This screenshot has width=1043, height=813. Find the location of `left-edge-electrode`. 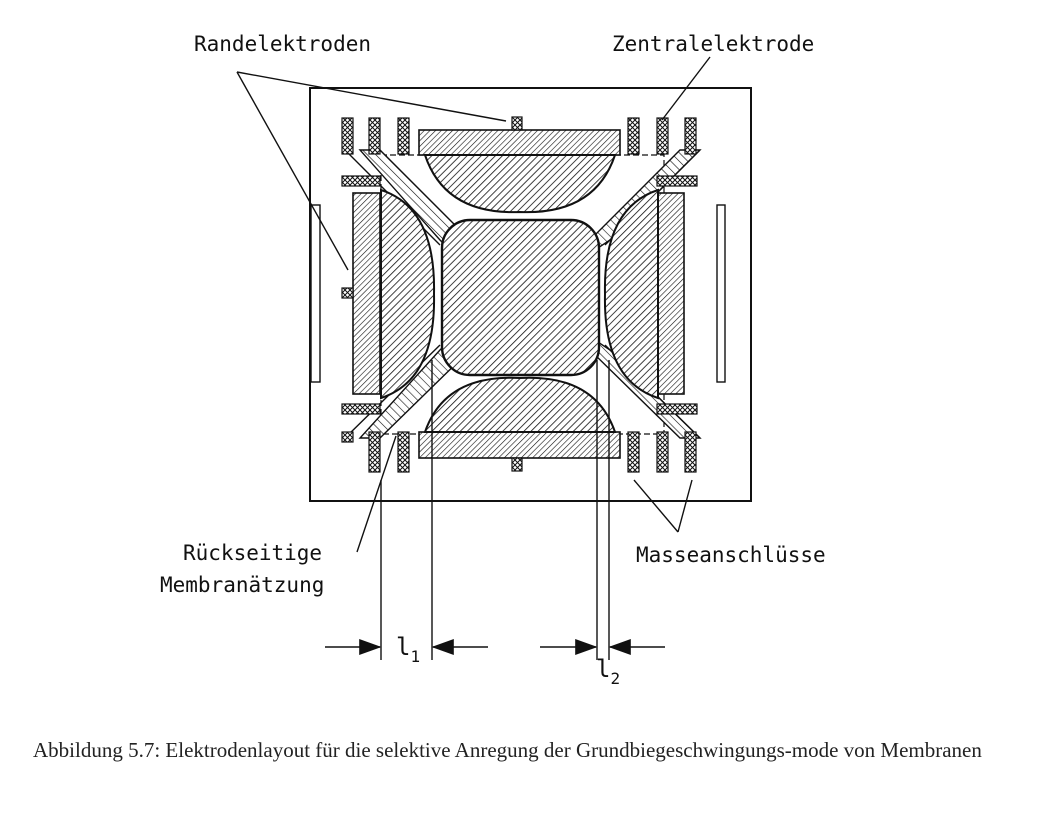

left-edge-electrode is located at coordinates (366, 293).